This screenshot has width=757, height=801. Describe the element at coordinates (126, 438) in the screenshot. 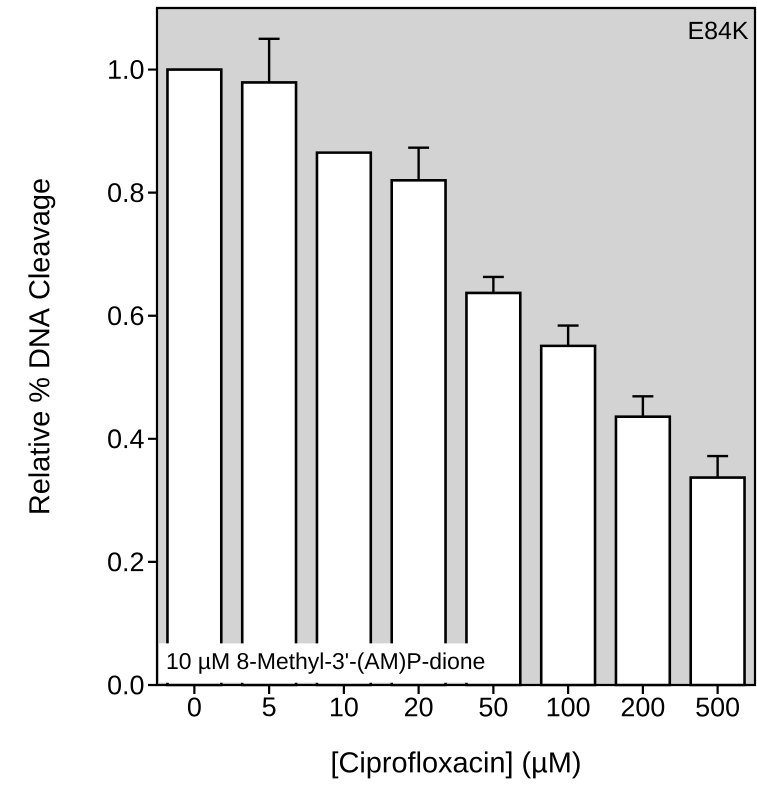

I see `y-tick-label: 0.4` at that location.